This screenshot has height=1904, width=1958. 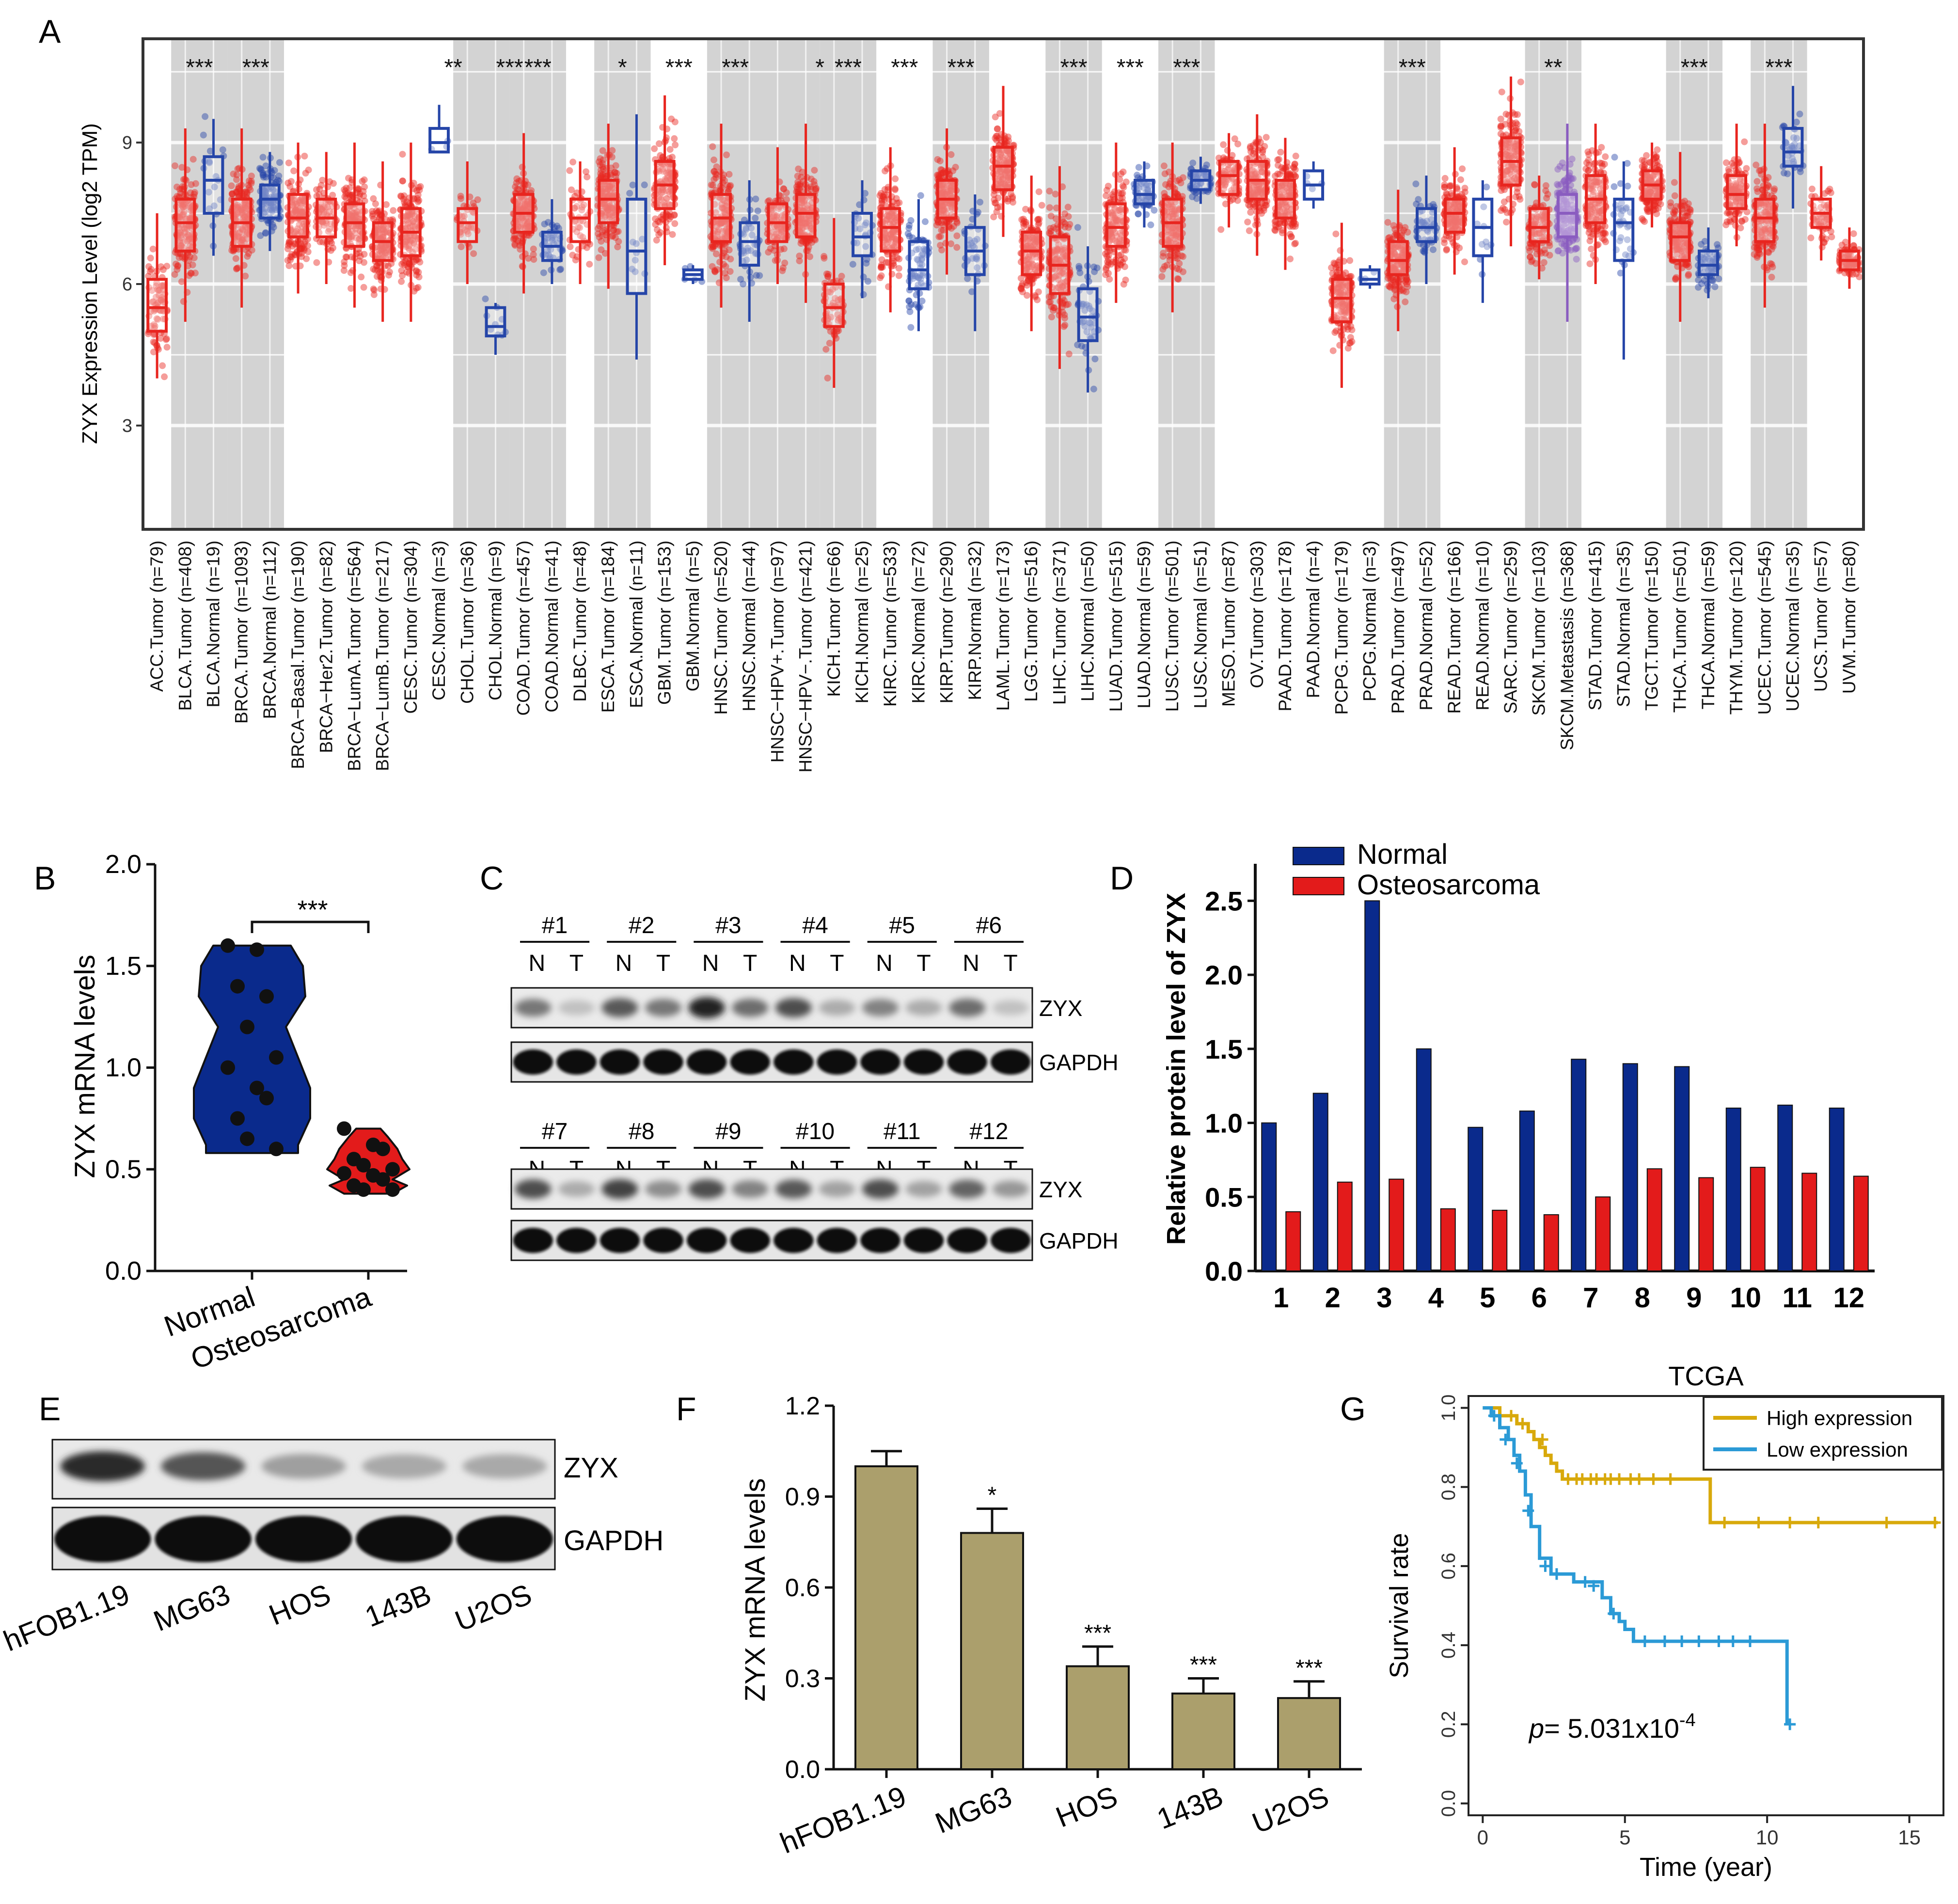 What do you see at coordinates (192, 188) in the screenshot?
I see `box-group: ***` at bounding box center [192, 188].